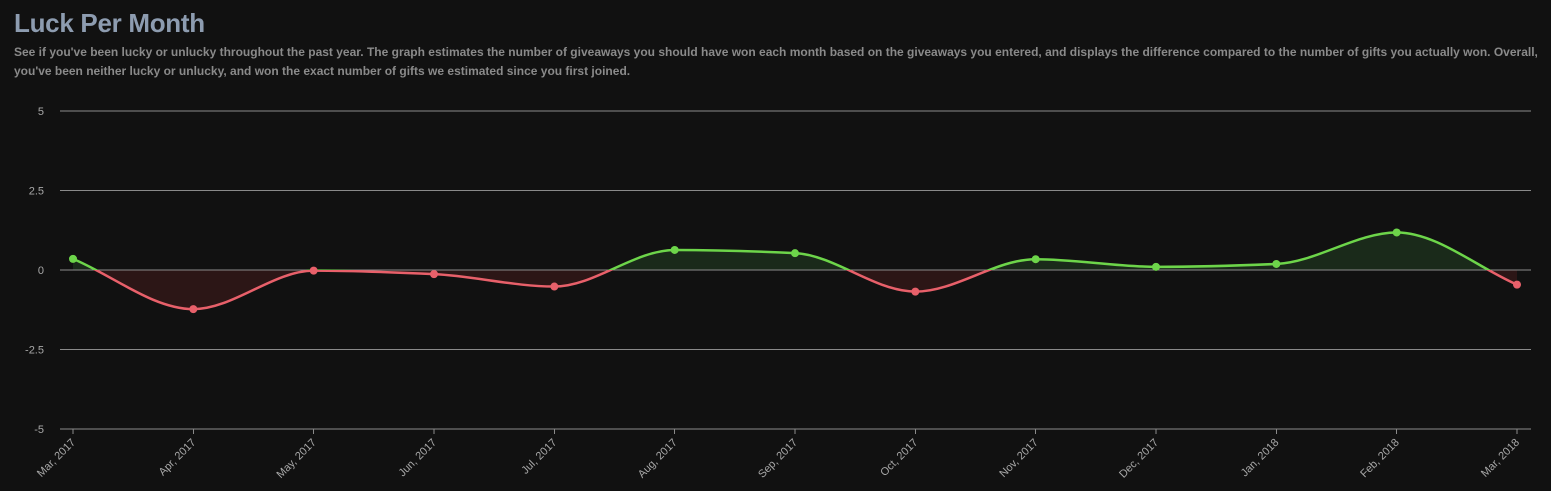 The height and width of the screenshot is (491, 1551). Describe the element at coordinates (417, 458) in the screenshot. I see `x-tick-label: Jun, 2017` at that location.